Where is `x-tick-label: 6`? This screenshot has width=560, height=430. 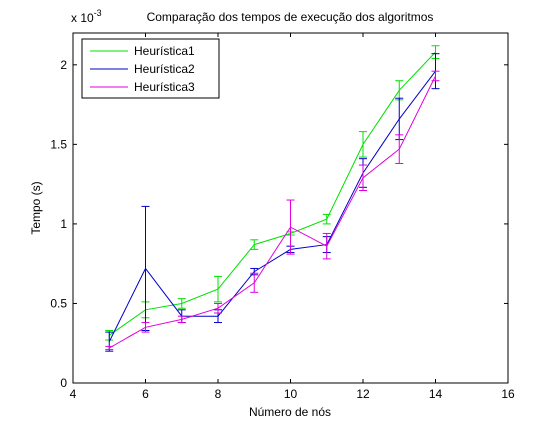
x-tick-label: 6 is located at coordinates (145, 394).